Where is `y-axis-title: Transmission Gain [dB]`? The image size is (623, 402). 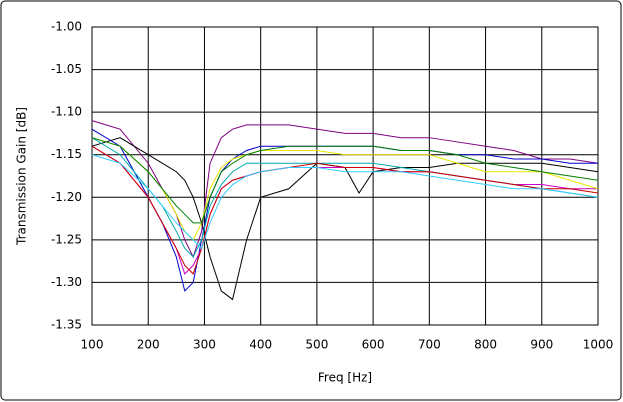 y-axis-title: Transmission Gain [dB] is located at coordinates (22, 176).